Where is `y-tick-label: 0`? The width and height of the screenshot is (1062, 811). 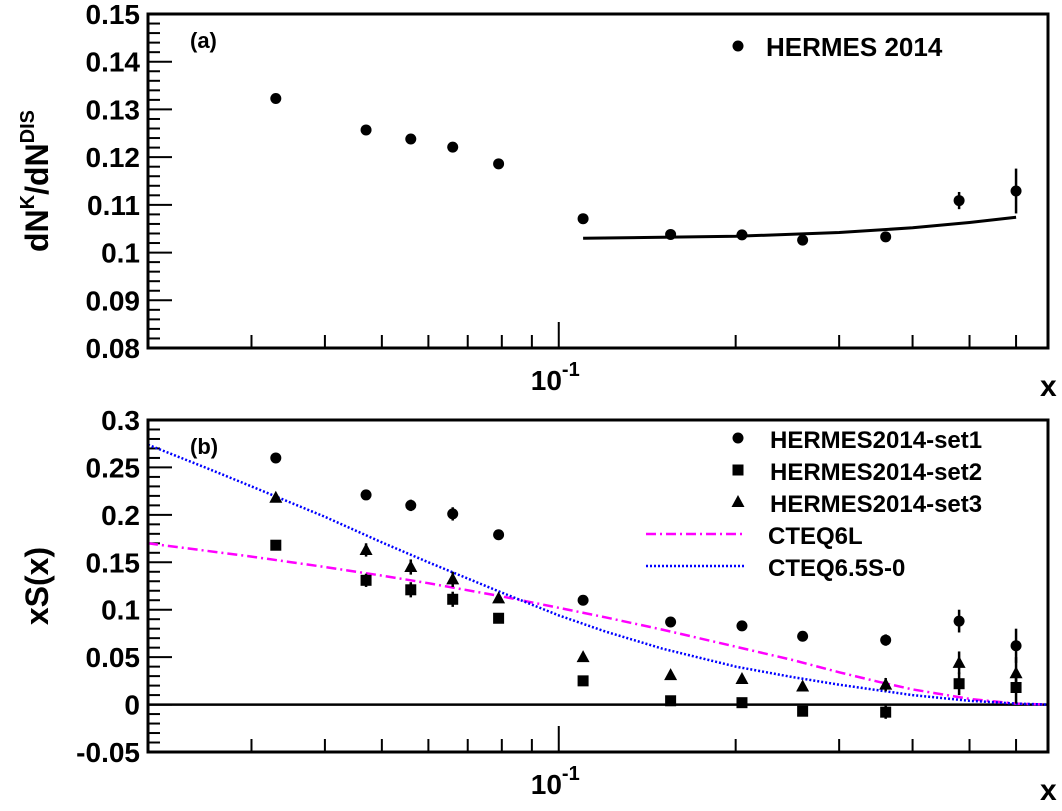
y-tick-label: 0 is located at coordinates (132, 705).